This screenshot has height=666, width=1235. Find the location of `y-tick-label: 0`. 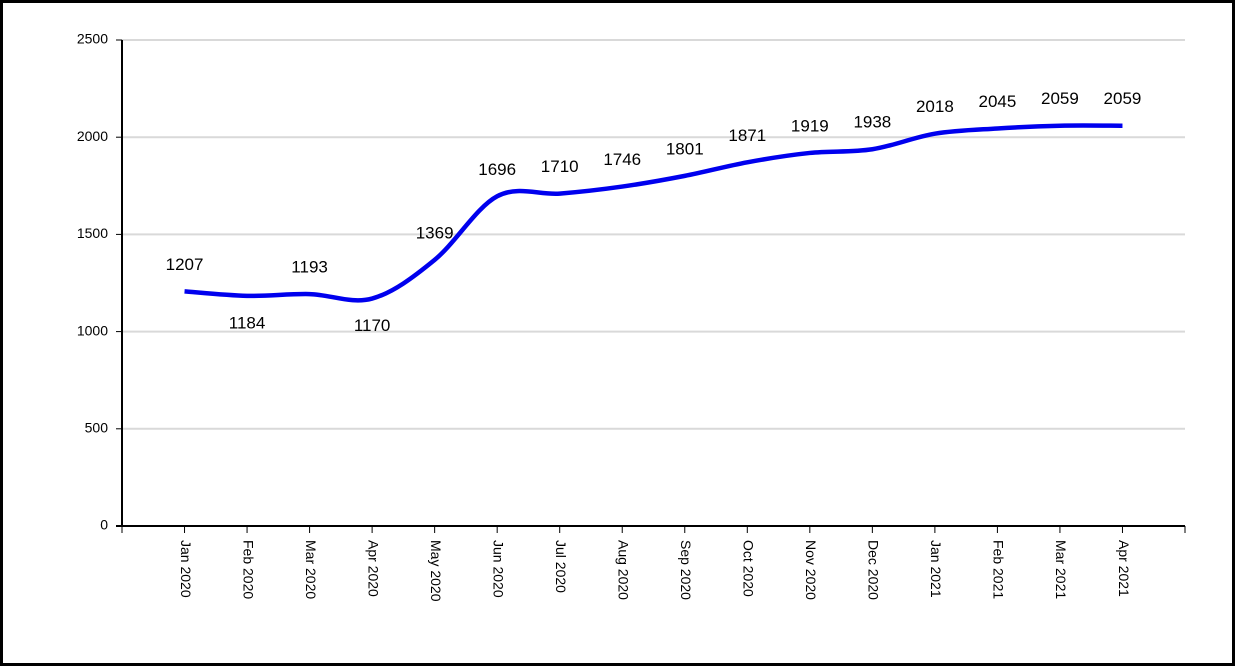

y-tick-label: 0 is located at coordinates (104, 525).